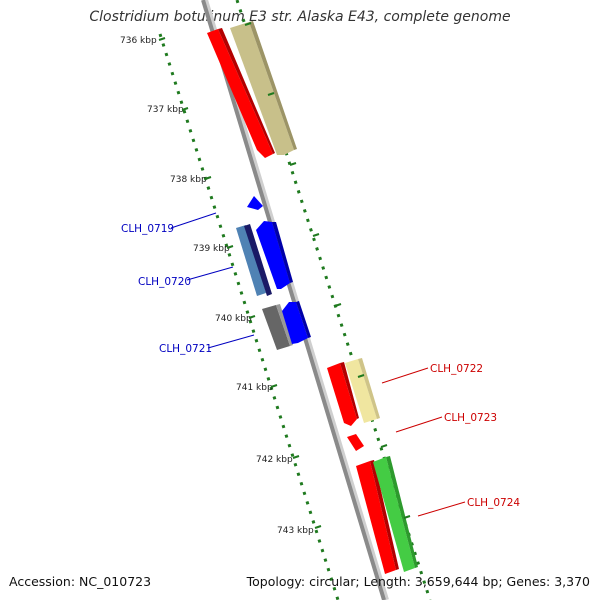  What do you see at coordinates (274, 460) in the screenshot?
I see `tick-label-742: 742 kbp` at bounding box center [274, 460].